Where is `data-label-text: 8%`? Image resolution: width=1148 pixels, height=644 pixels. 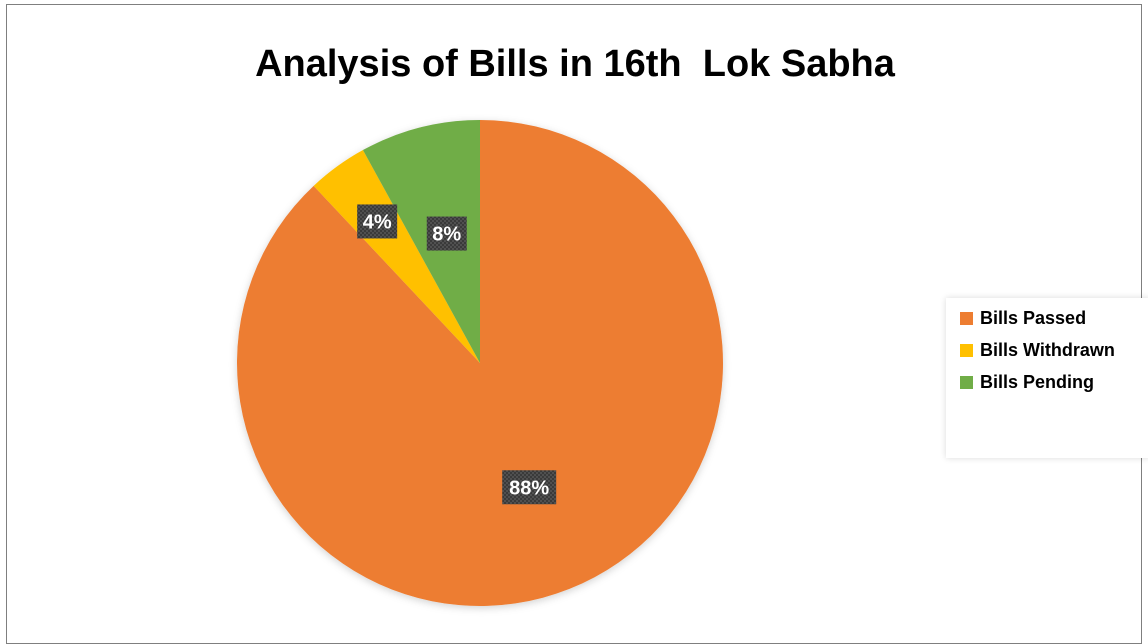 data-label-text: 8% is located at coordinates (446, 235).